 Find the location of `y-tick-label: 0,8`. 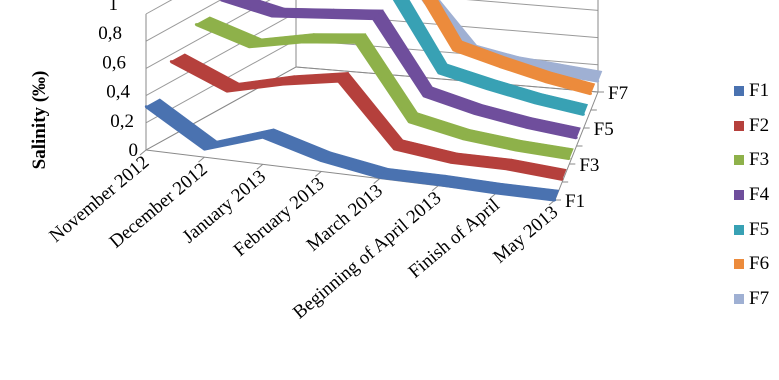

y-tick-label: 0,8 is located at coordinates (110, 33).